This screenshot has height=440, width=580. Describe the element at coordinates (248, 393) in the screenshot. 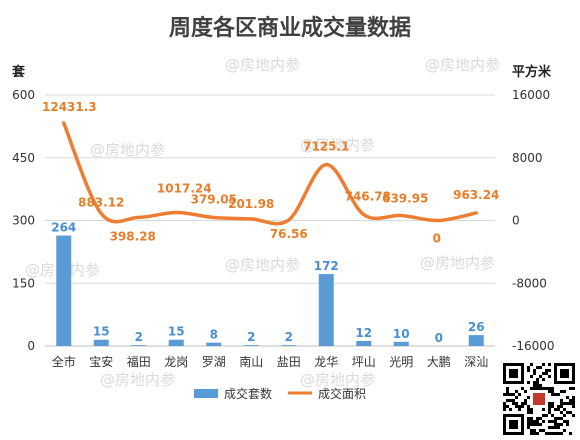

I see `legend-bar-label: 成交套数` at that location.